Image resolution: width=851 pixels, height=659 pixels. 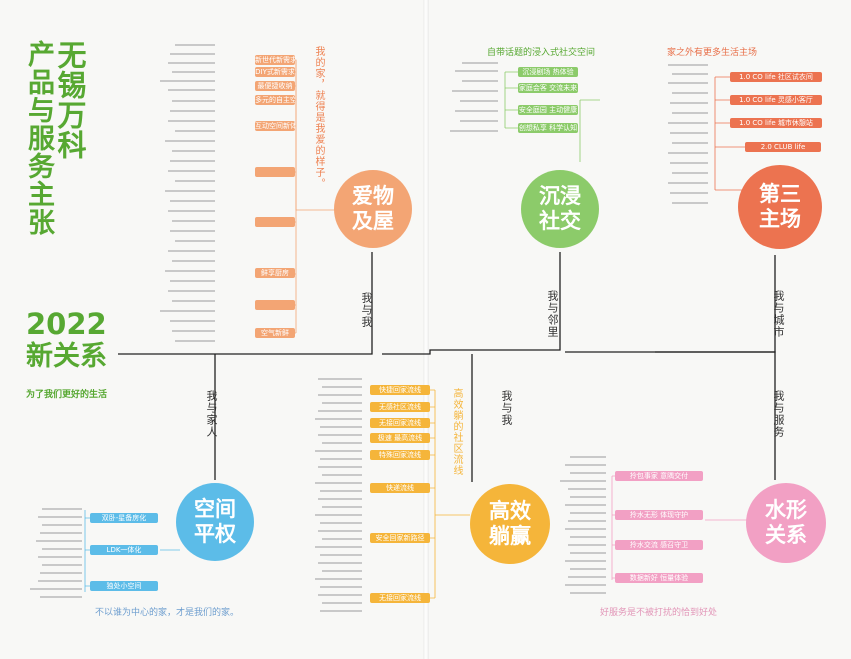 I want to click on aiwu-tag-1: 新世代新需求, so click(x=275, y=60).